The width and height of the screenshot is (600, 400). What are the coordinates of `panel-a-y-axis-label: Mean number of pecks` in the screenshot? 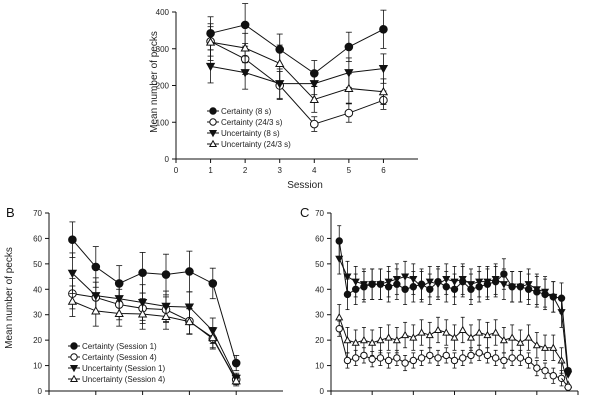 It's located at (154, 82).